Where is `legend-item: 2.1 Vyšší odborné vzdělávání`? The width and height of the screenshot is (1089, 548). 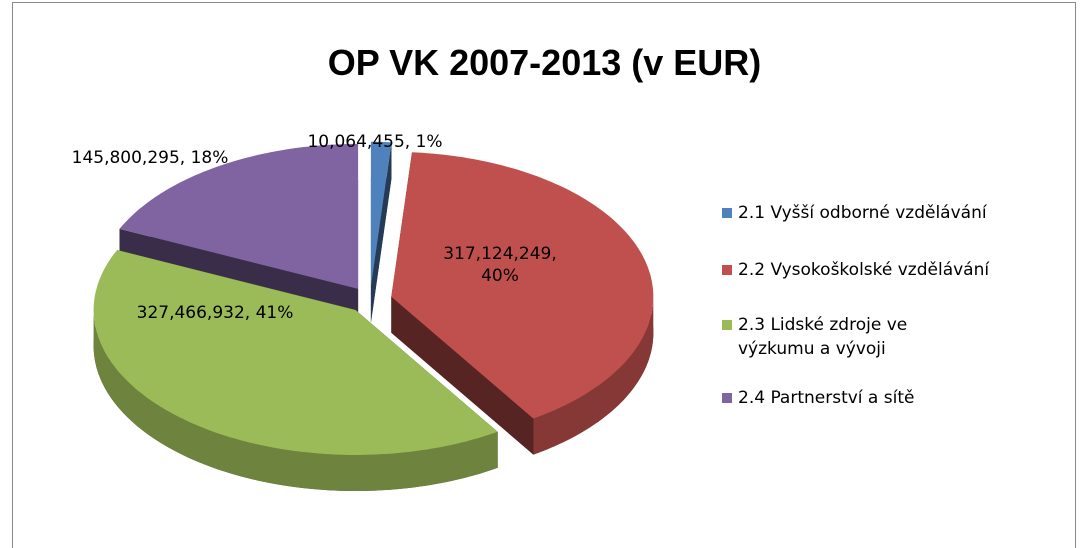 legend-item: 2.1 Vyšší odborné vzdělávání is located at coordinates (892, 213).